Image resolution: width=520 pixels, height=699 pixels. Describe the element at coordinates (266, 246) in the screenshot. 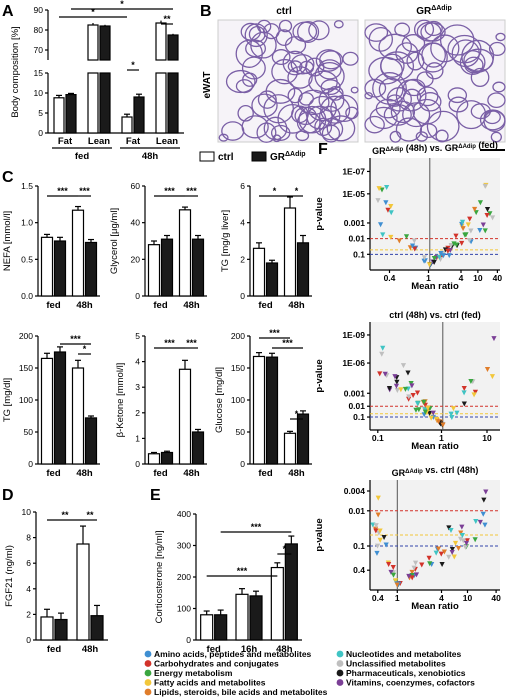

I see `chart-liver-tg: 0 2 4 6 TG [mg/g liver] fed 48h * *` at that location.